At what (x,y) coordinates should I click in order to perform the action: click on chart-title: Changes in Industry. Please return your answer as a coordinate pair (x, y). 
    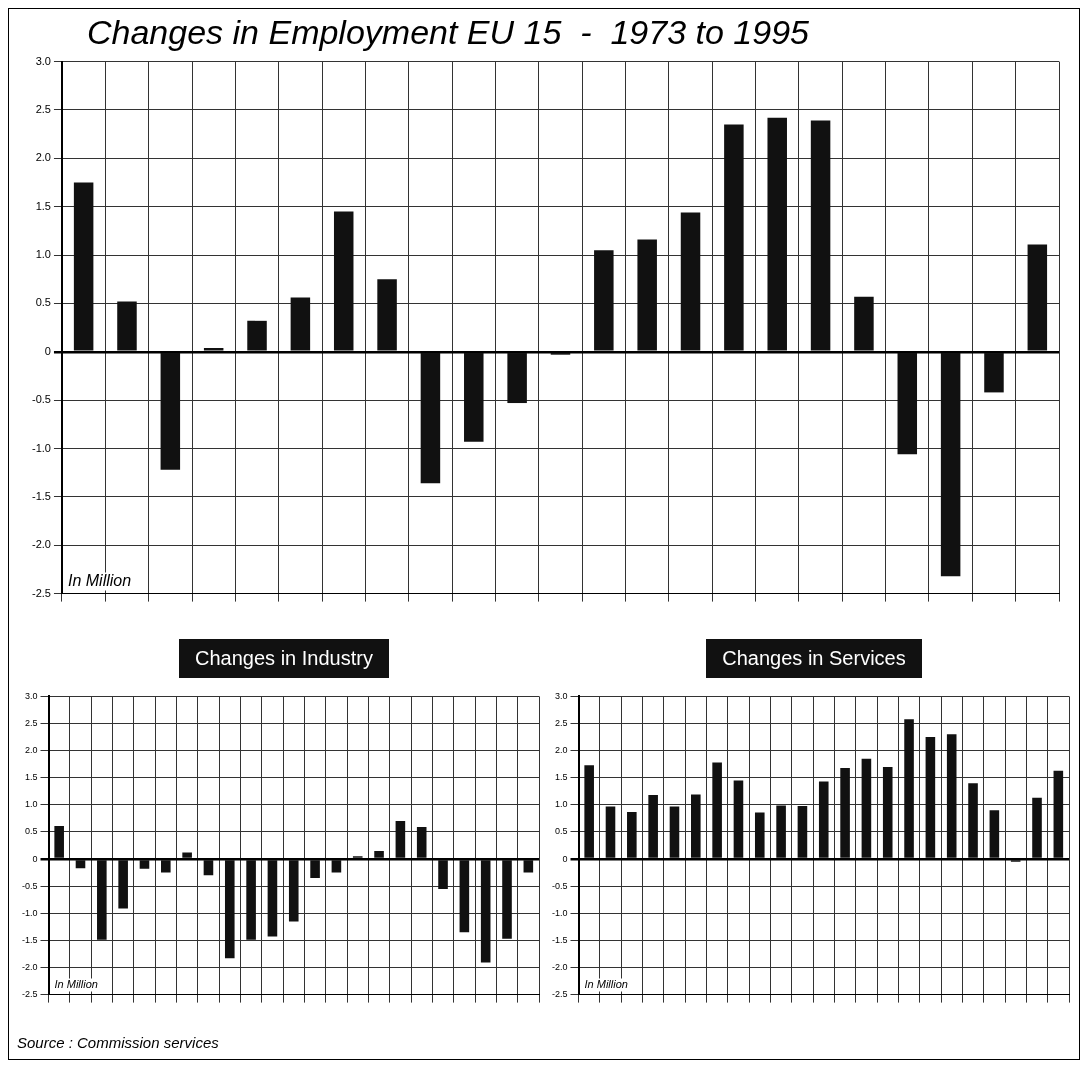
    Looking at the image, I should click on (284, 658).